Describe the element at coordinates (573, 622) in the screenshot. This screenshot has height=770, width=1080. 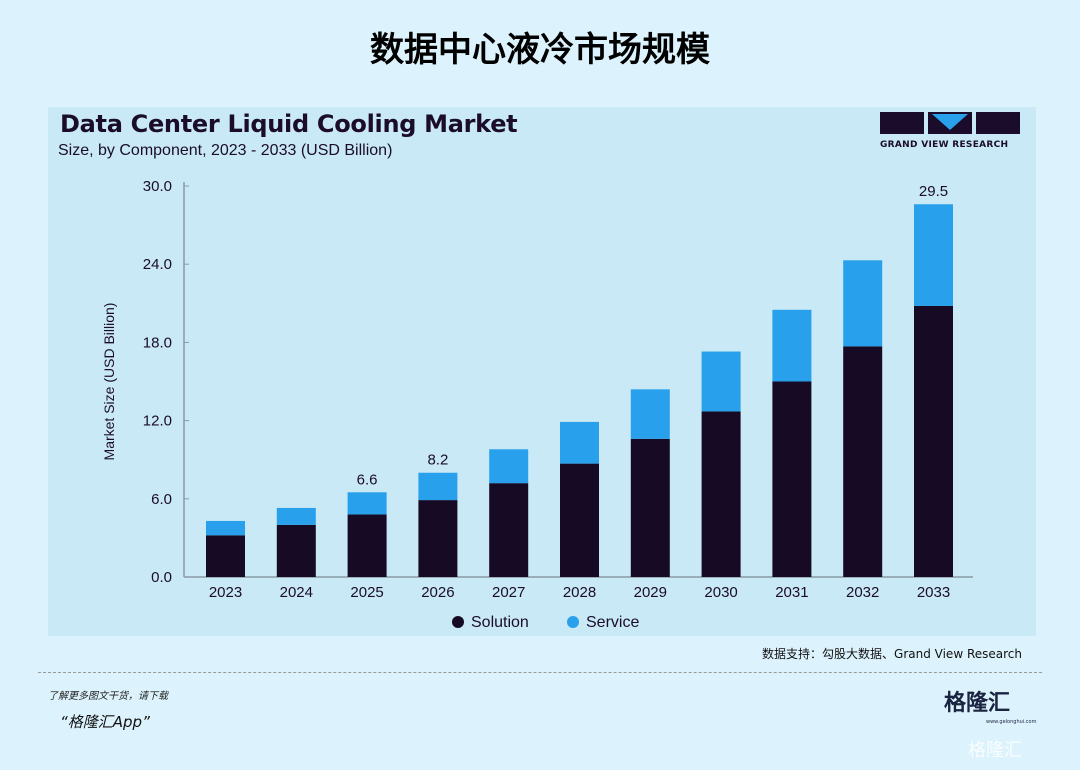
I see `legend-marker-service` at that location.